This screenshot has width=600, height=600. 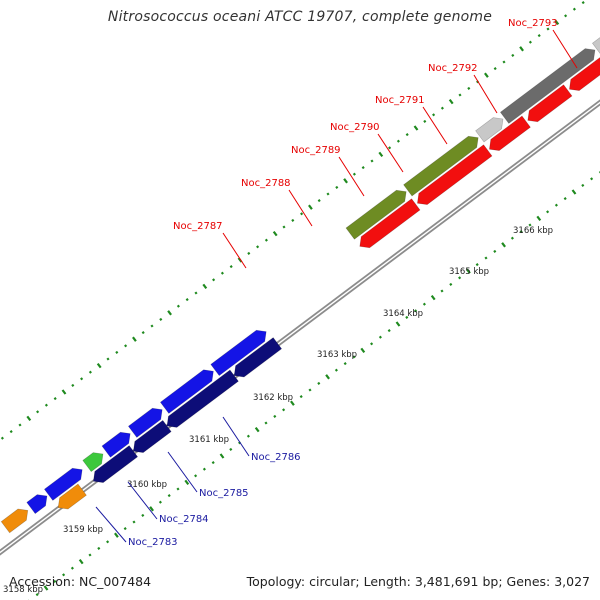 What do you see at coordinates (93, 462) in the screenshot?
I see `gene-arrow-green` at bounding box center [93, 462].